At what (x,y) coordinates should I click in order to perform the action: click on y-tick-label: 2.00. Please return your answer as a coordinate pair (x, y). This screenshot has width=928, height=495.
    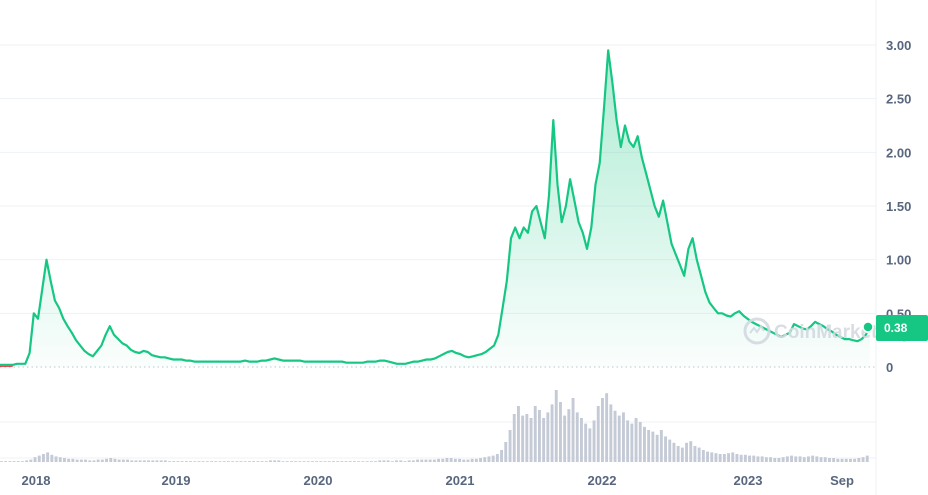
    Looking at the image, I should click on (898, 152).